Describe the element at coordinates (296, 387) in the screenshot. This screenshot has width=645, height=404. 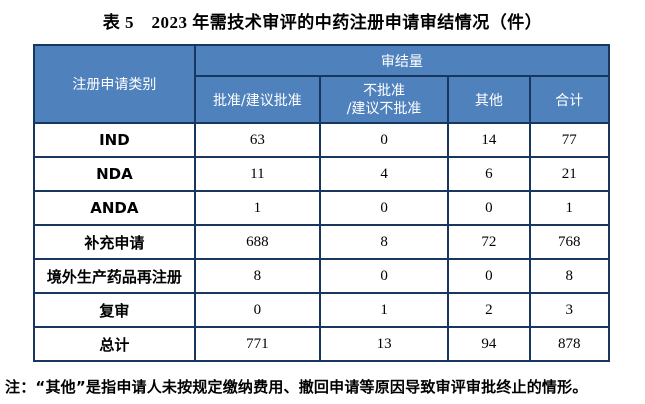
I see `footnote: 注：“其他”是指申请人未按规定缴纳费用、撤回申请等原因导致审评审批终止的情形。` at that location.